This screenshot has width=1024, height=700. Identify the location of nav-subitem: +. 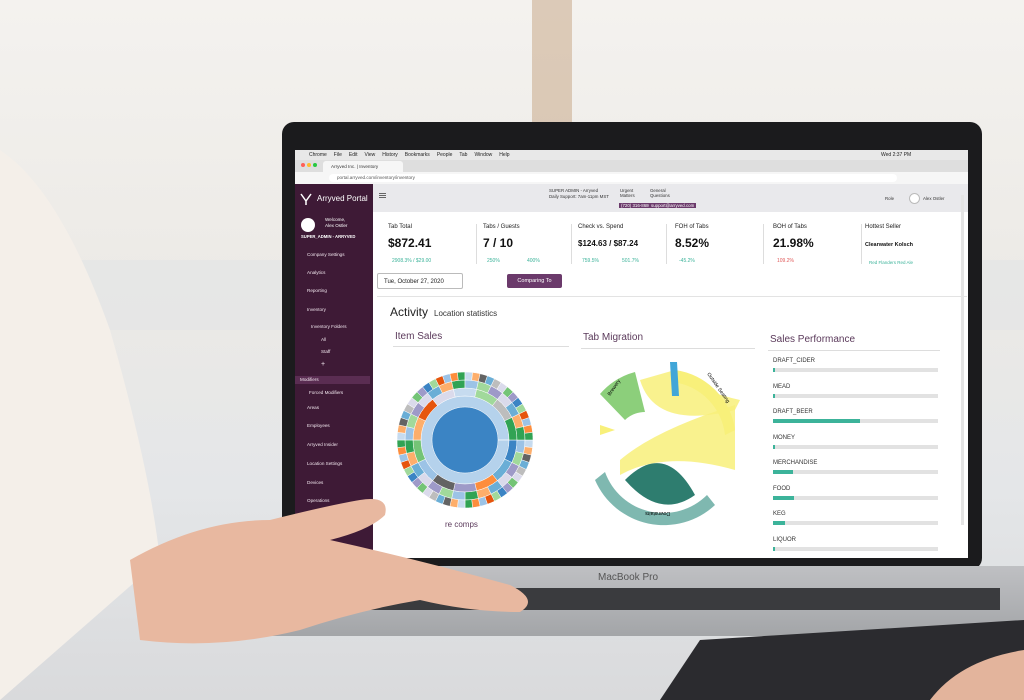
(323, 364).